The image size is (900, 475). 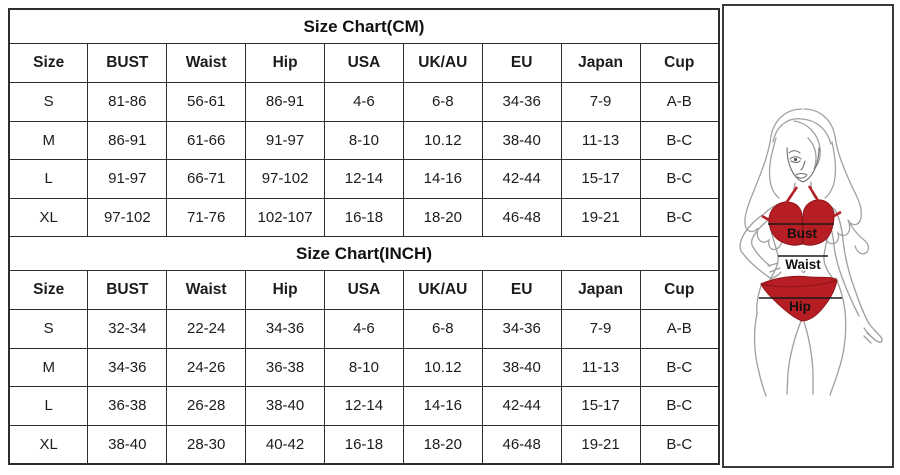 I want to click on column-header-row: Size BUST Waist Hip USA UK/AU EU Japan Cup, so click(x=364, y=63).